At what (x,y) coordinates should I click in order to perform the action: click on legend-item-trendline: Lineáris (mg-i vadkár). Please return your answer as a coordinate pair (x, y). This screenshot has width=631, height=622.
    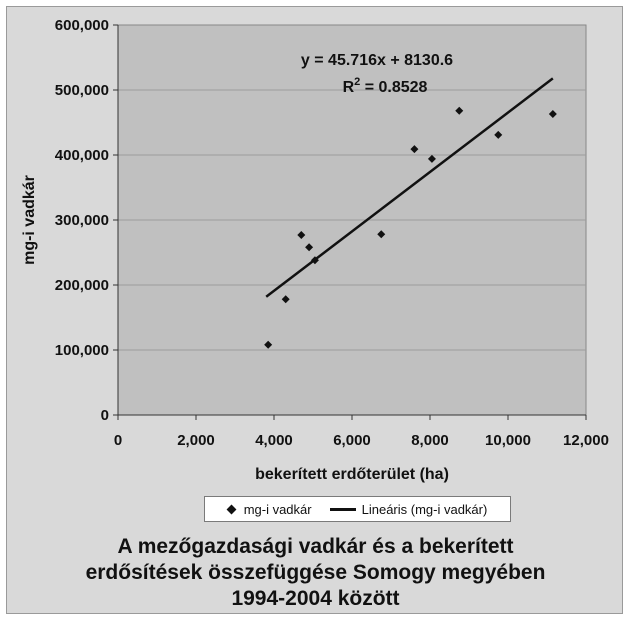
    Looking at the image, I should click on (408, 509).